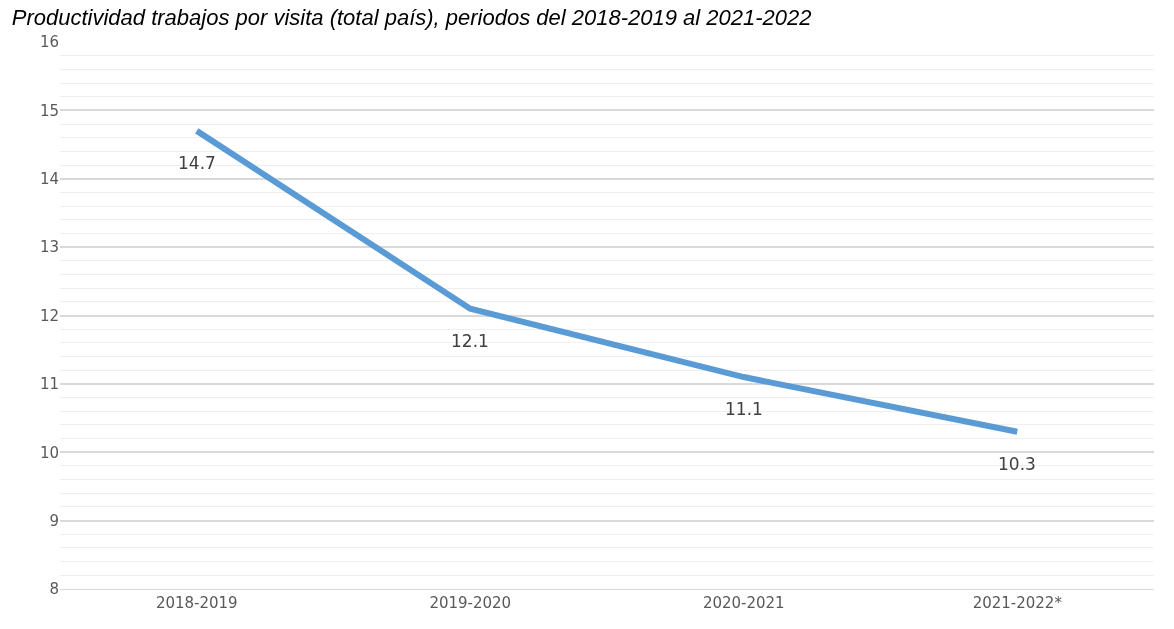  Describe the element at coordinates (49, 179) in the screenshot. I see `y-tick-label: 14` at that location.